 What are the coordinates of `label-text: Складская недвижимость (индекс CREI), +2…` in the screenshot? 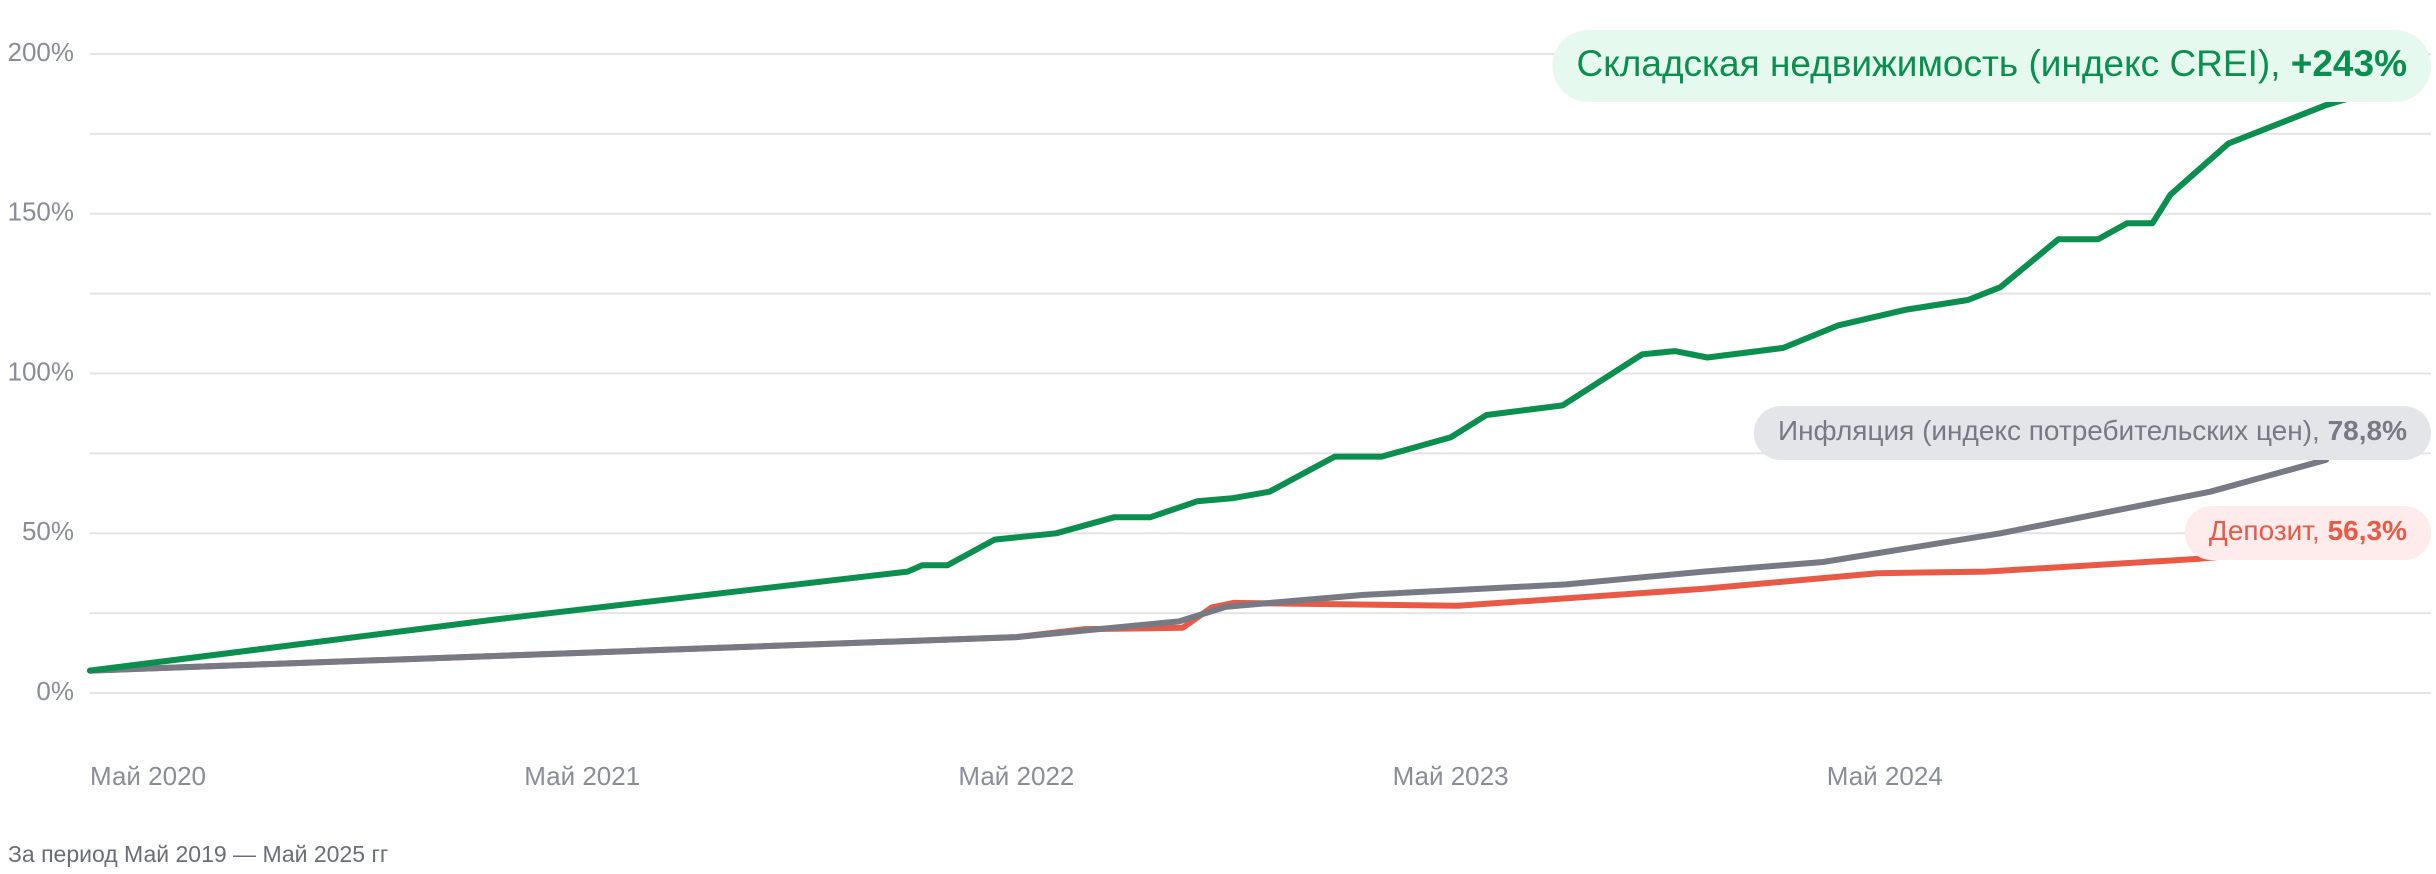 It's located at (1991, 63).